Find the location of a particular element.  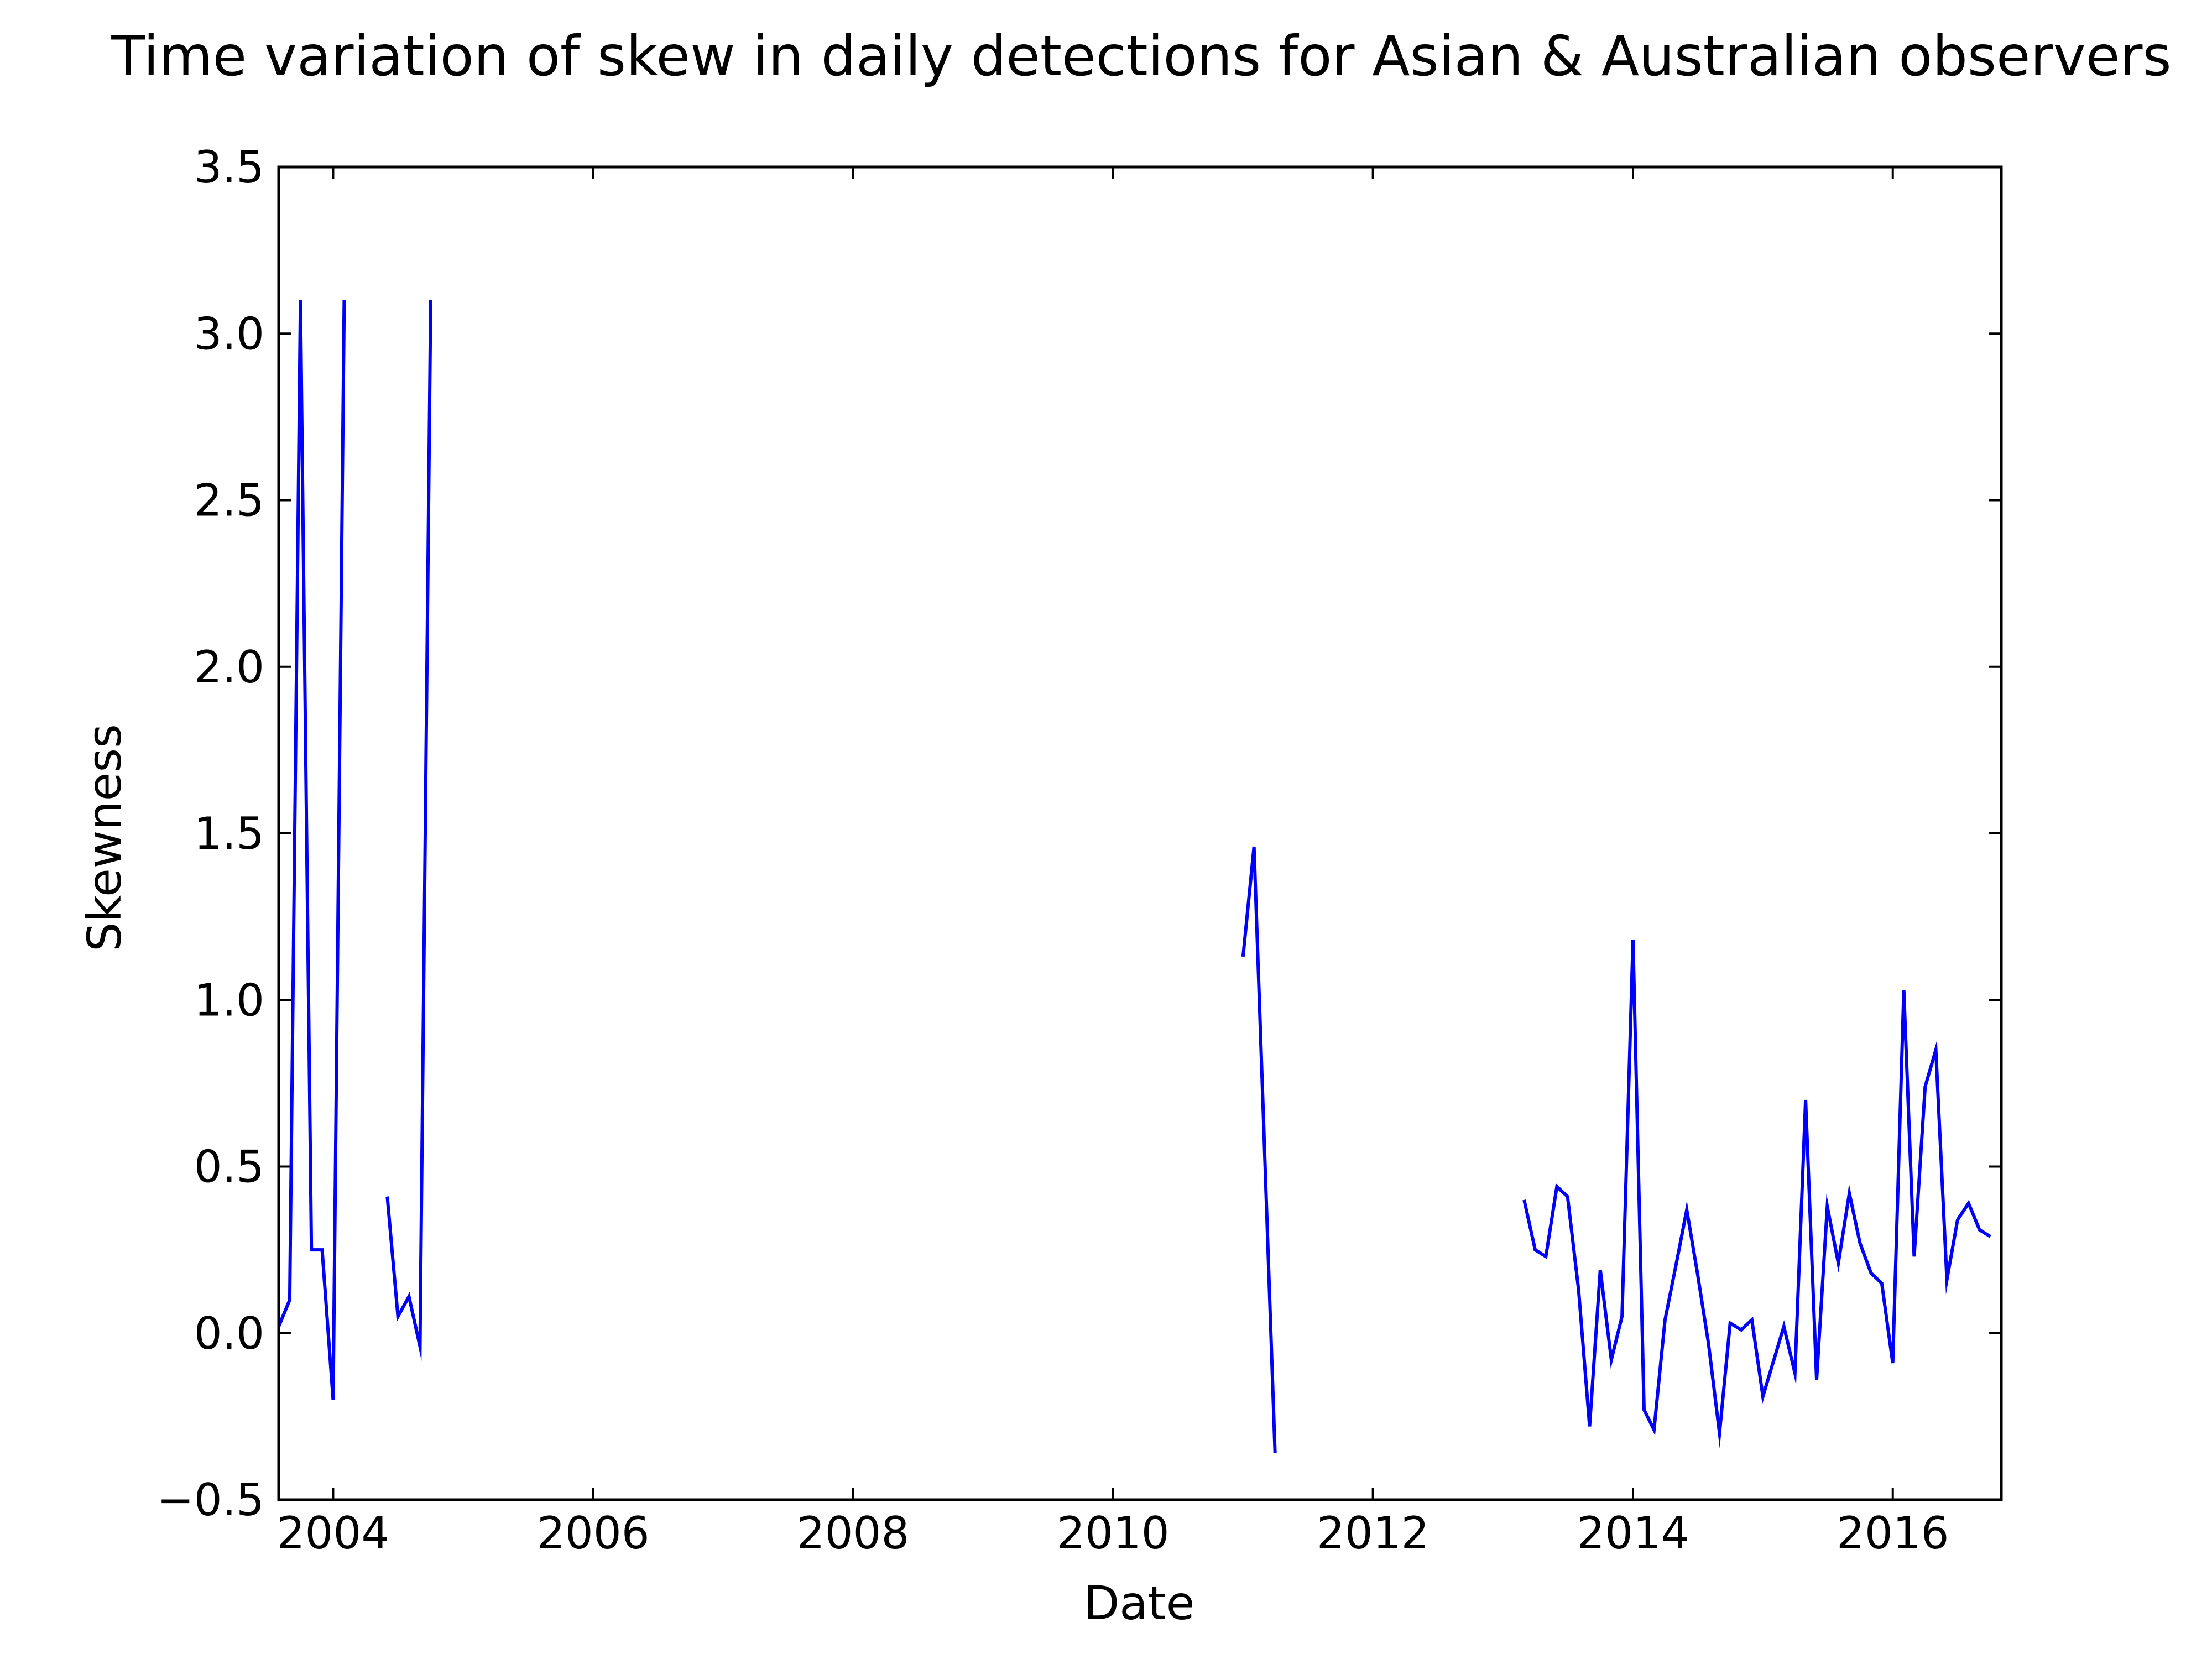

y-tick-label: 1.5 is located at coordinates (229, 834).